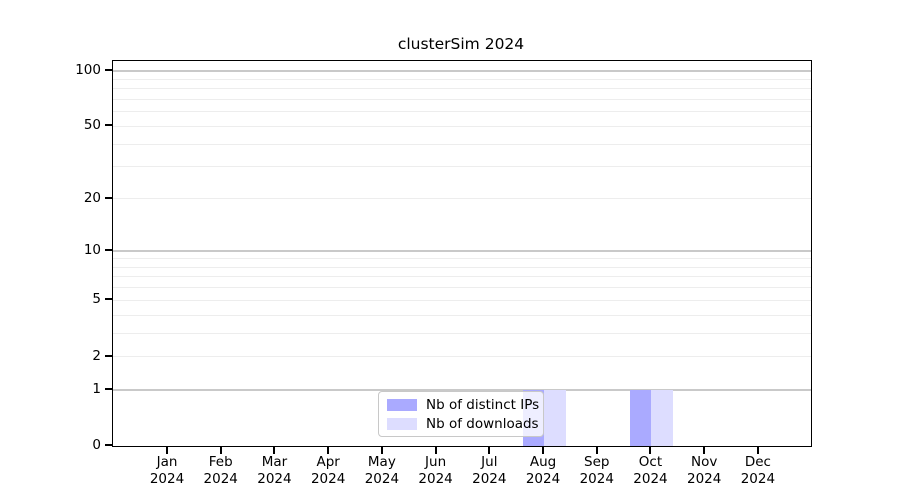 This screenshot has width=900, height=500. Describe the element at coordinates (435, 470) in the screenshot. I see `x-axis-tick-label: Jun 2024` at that location.